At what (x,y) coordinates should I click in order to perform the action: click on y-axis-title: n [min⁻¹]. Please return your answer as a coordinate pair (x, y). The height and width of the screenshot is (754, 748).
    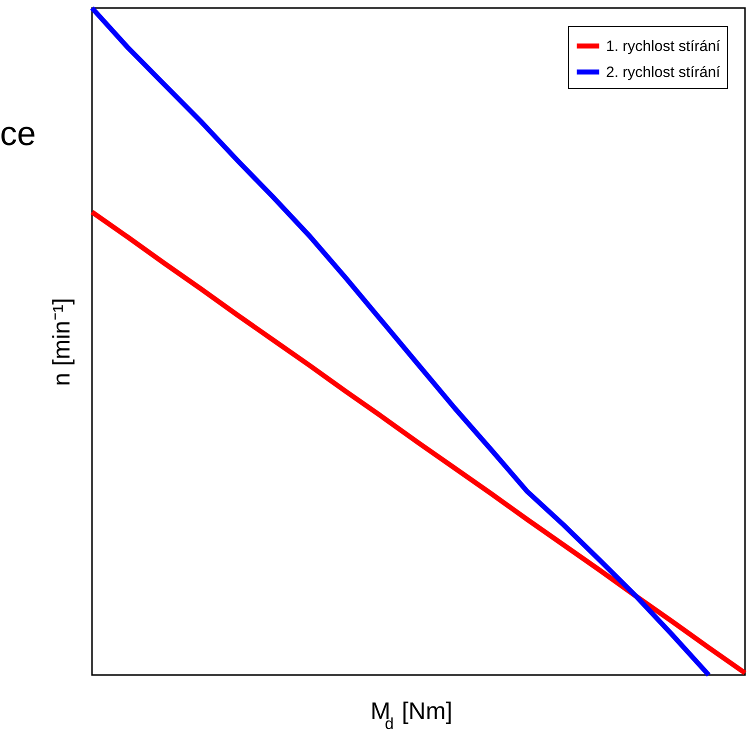
    Looking at the image, I should click on (62, 342).